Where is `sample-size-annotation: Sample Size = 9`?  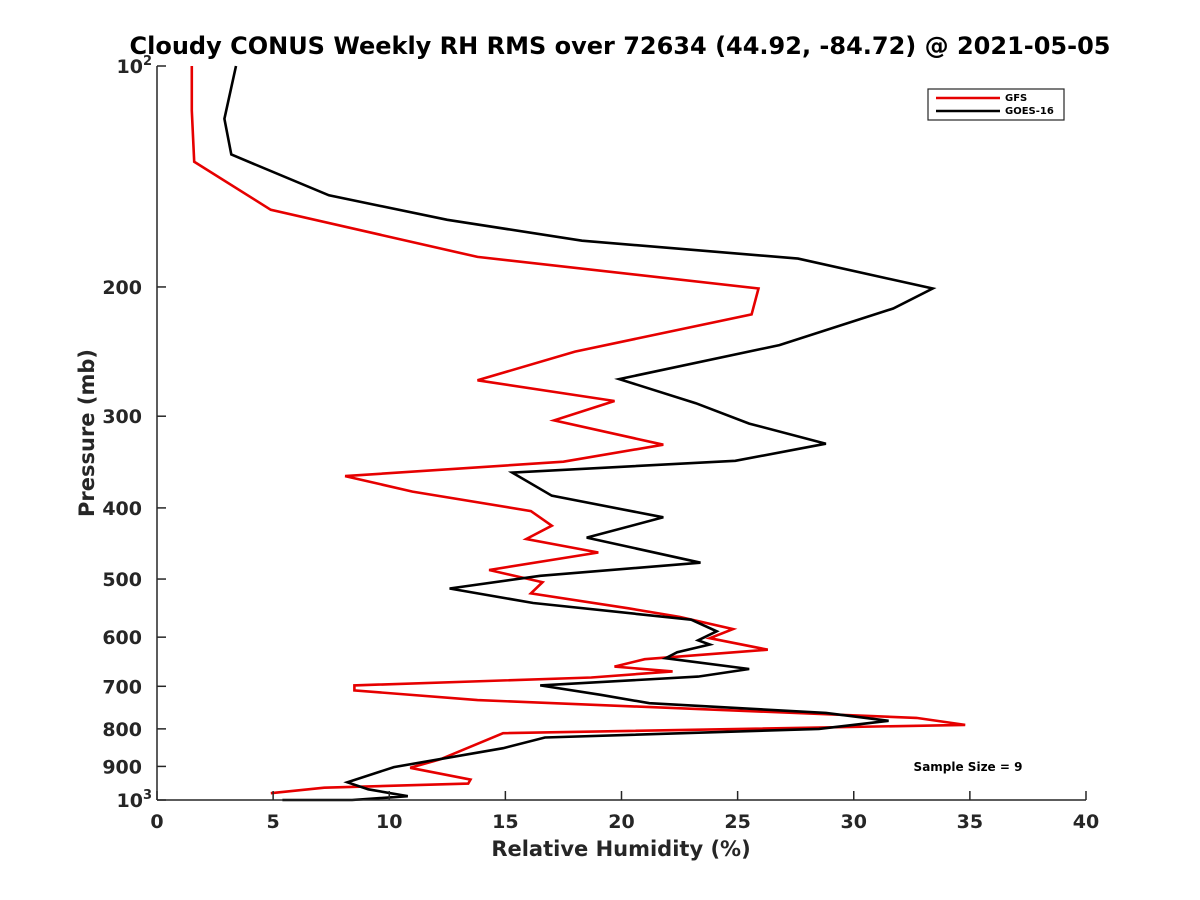
sample-size-annotation: Sample Size = 9 is located at coordinates (968, 767).